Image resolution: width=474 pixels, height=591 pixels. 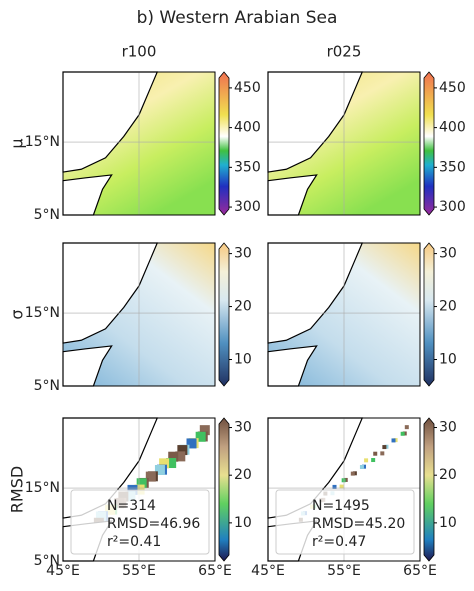 What do you see at coordinates (341, 506) in the screenshot?
I see `stats-text: N=1495` at bounding box center [341, 506].